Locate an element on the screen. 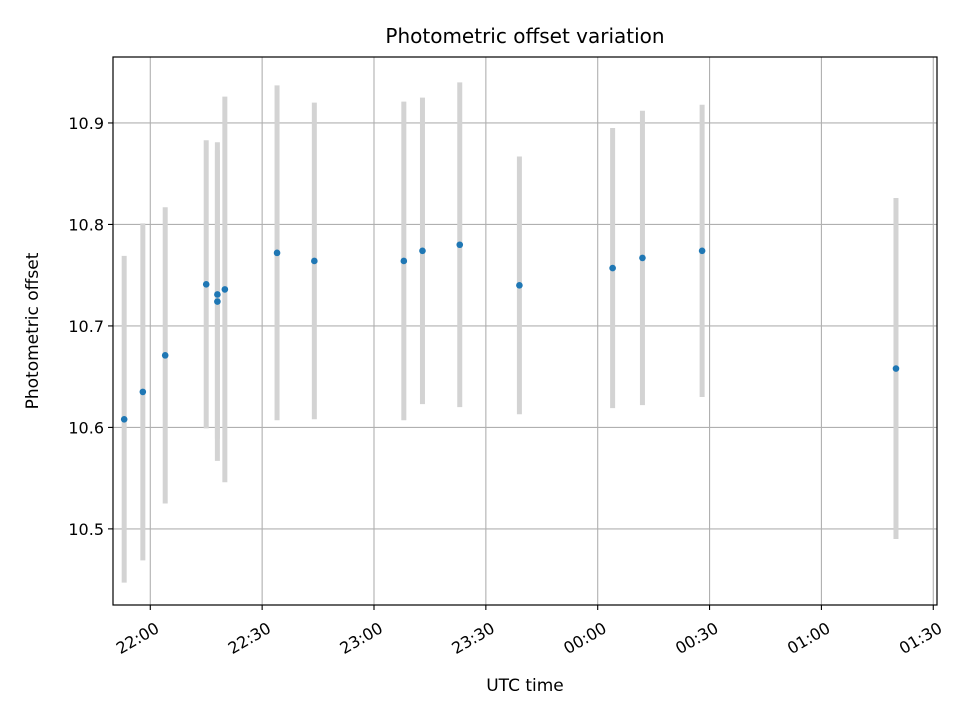 This screenshot has width=960, height=720. y-tick-label: 10.6 is located at coordinates (86, 427).